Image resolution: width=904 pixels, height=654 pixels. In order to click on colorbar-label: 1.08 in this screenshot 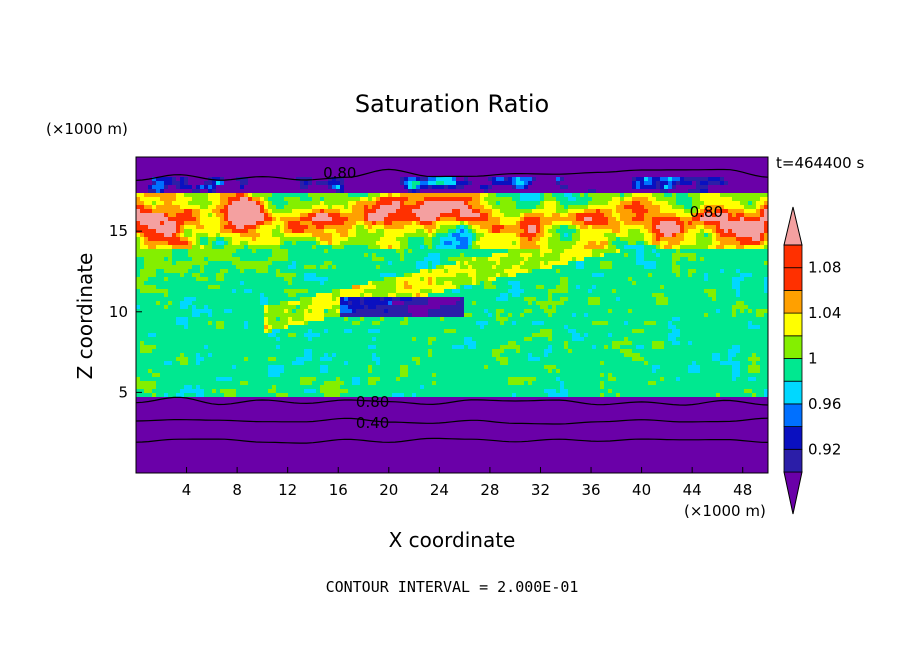, I will do `click(824, 268)`.